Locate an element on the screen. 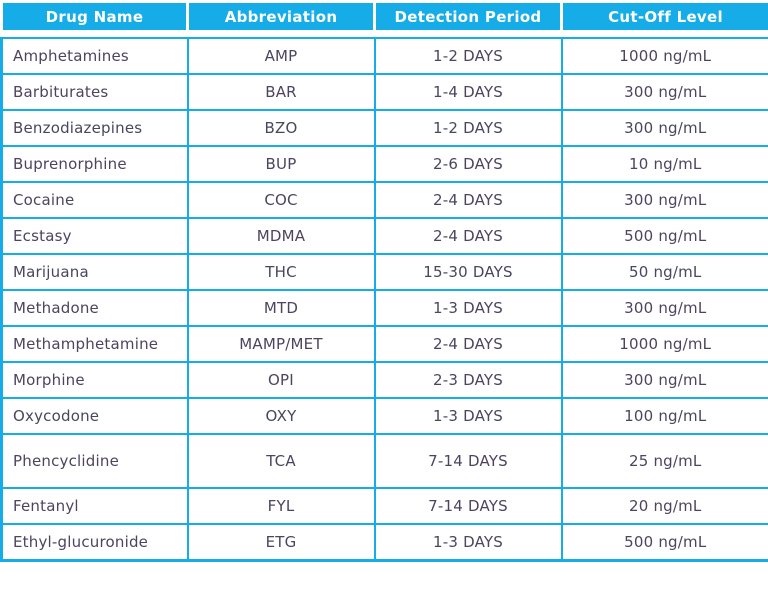 The width and height of the screenshot is (768, 593). detection-period-cell: 2-3 DAYS is located at coordinates (468, 380).